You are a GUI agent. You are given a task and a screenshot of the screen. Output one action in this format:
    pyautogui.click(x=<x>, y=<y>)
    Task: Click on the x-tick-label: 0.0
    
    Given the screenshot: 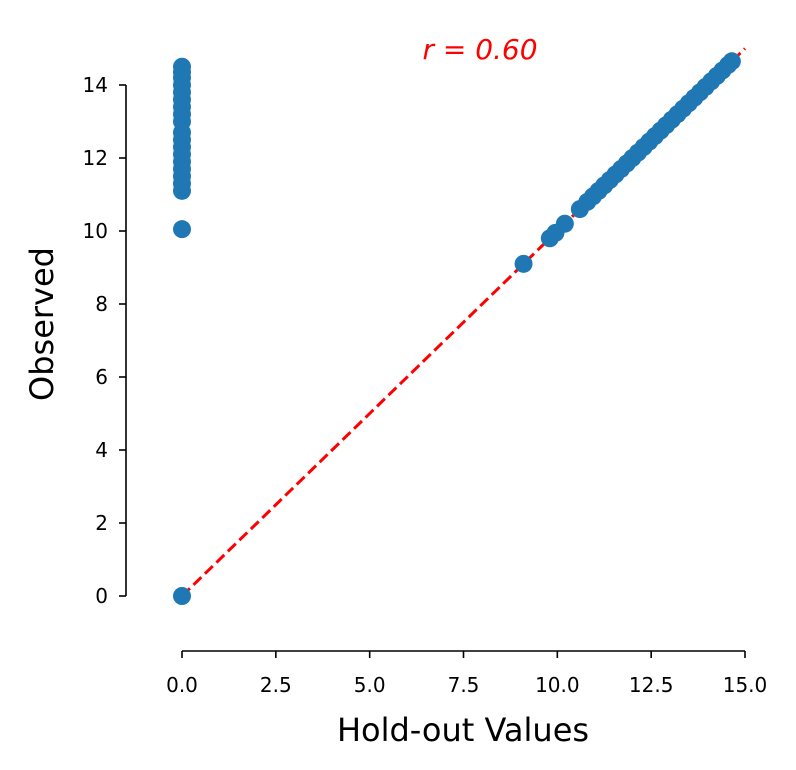 What is the action you would take?
    pyautogui.click(x=182, y=685)
    